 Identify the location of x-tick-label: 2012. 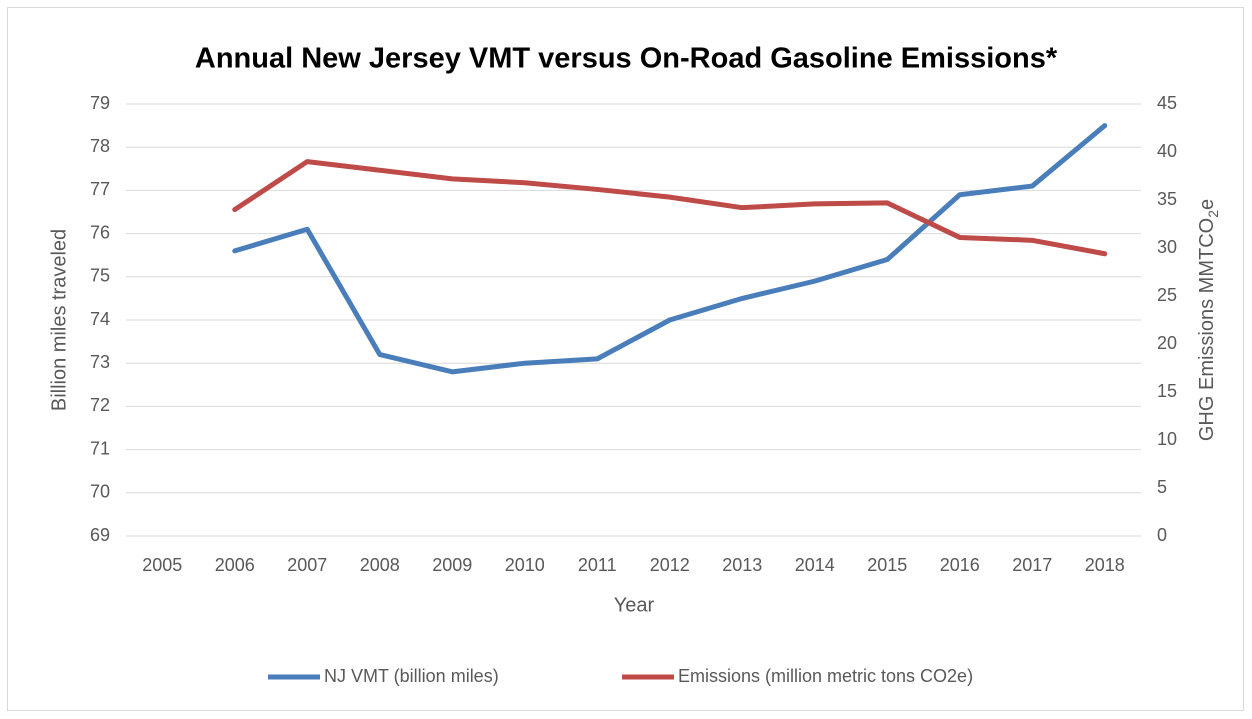
(670, 565).